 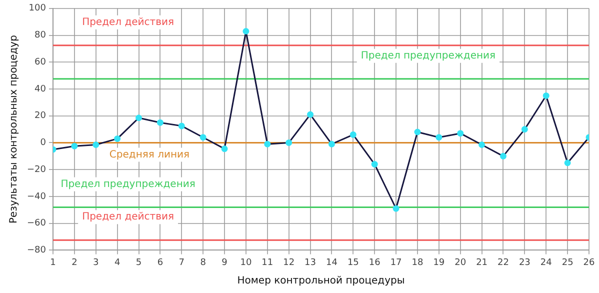 What do you see at coordinates (36, 197) in the screenshot?
I see `y-tick-label: −40` at bounding box center [36, 197].